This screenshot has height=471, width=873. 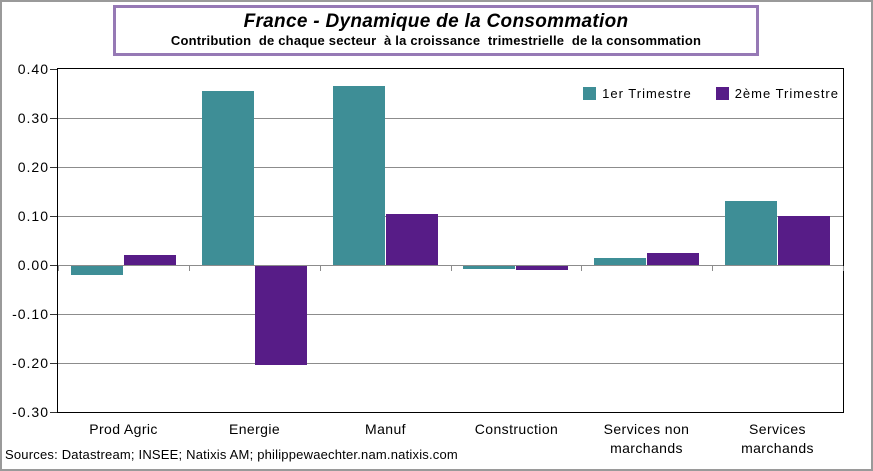 I want to click on y-axis-label: 0.20, so click(x=33, y=167).